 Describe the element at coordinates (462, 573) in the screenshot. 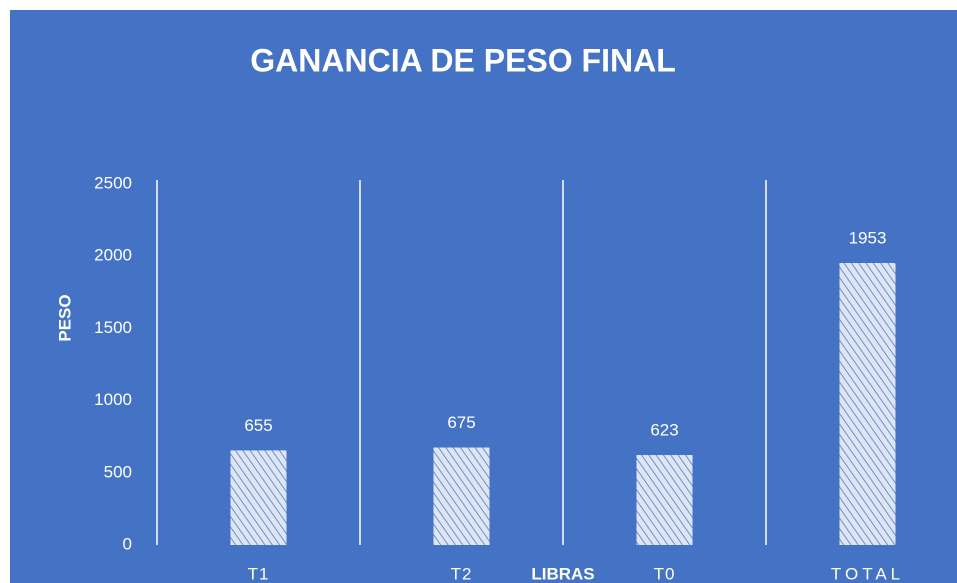

I see `x-tick-label: T2` at that location.